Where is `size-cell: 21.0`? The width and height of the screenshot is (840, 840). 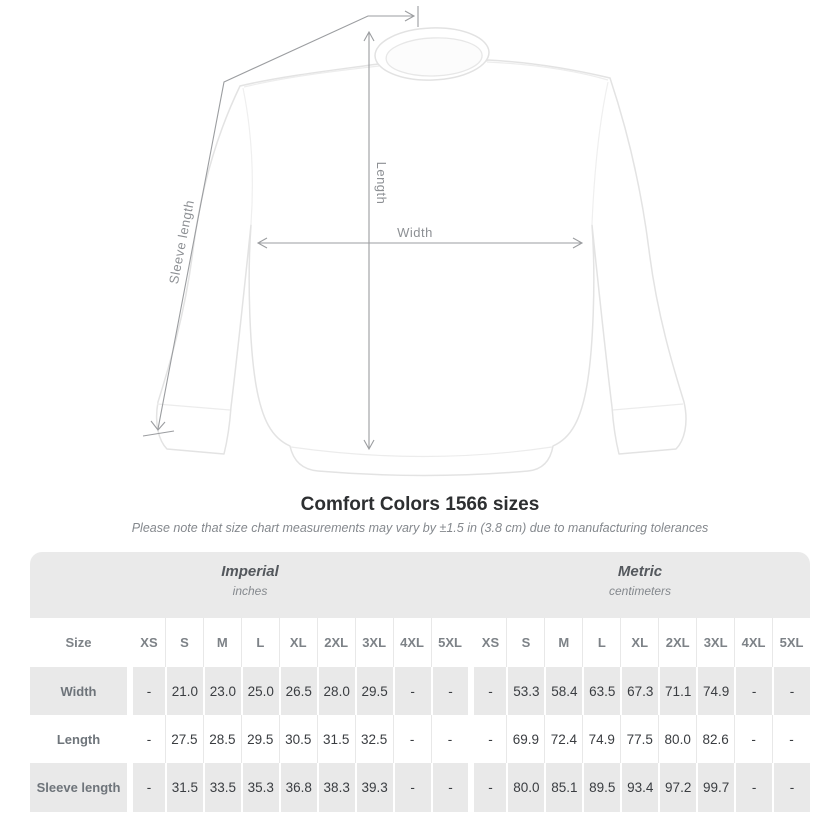
size-cell: 21.0 is located at coordinates (183, 691).